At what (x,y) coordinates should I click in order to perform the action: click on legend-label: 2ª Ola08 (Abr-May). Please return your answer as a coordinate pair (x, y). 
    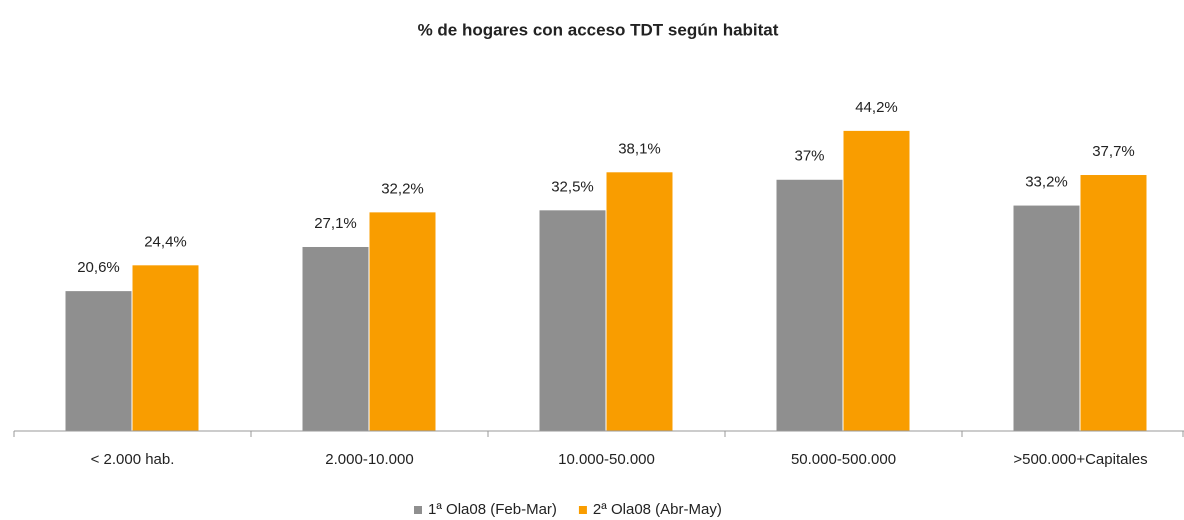
    Looking at the image, I should click on (657, 509).